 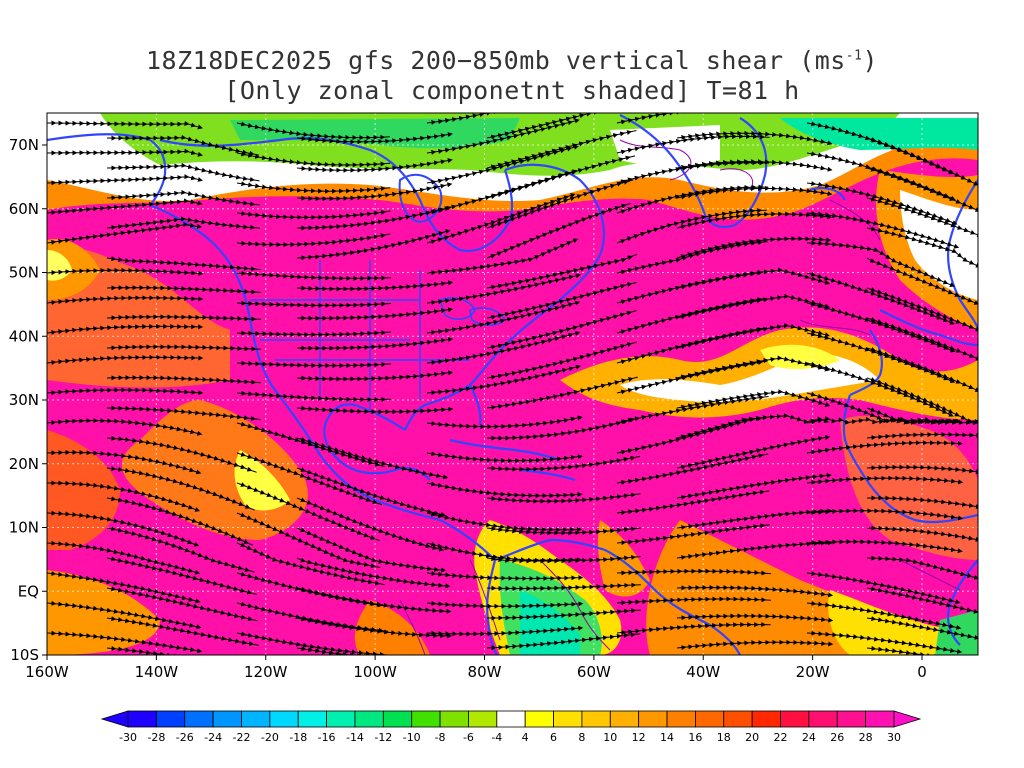 I want to click on colorbar-tick-label: 24, so click(x=809, y=737).